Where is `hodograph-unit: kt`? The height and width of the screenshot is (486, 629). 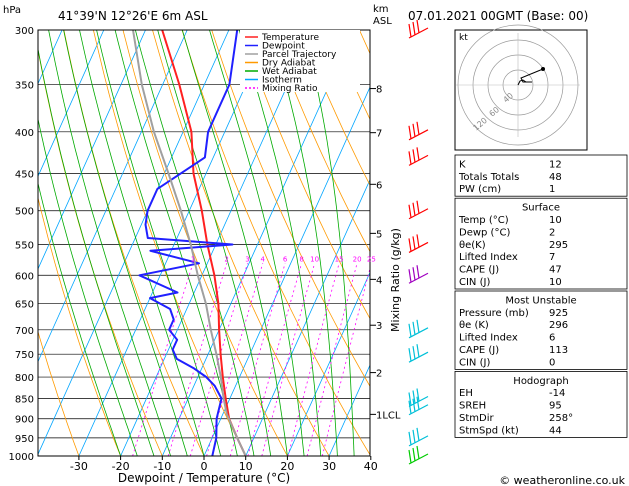 hodograph-unit: kt is located at coordinates (463, 38).